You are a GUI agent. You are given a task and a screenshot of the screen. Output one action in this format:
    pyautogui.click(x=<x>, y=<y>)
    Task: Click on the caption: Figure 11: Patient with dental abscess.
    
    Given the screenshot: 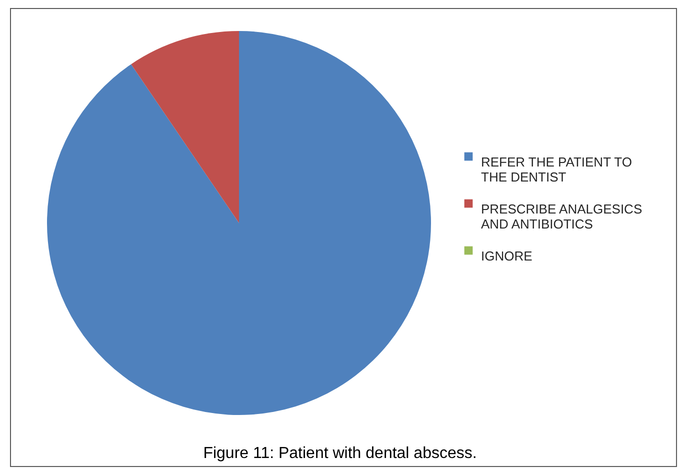 What is the action you would take?
    pyautogui.click(x=340, y=453)
    